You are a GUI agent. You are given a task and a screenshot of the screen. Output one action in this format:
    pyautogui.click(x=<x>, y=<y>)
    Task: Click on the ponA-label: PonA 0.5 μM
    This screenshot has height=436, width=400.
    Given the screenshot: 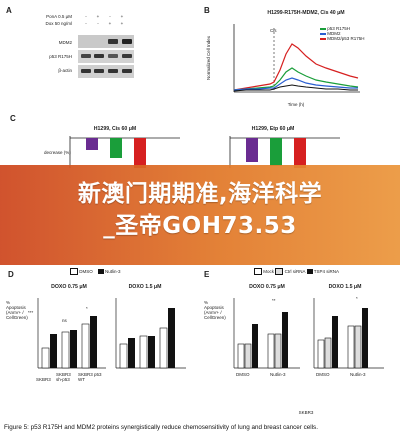 What is the action you would take?
    pyautogui.click(x=59, y=16)
    